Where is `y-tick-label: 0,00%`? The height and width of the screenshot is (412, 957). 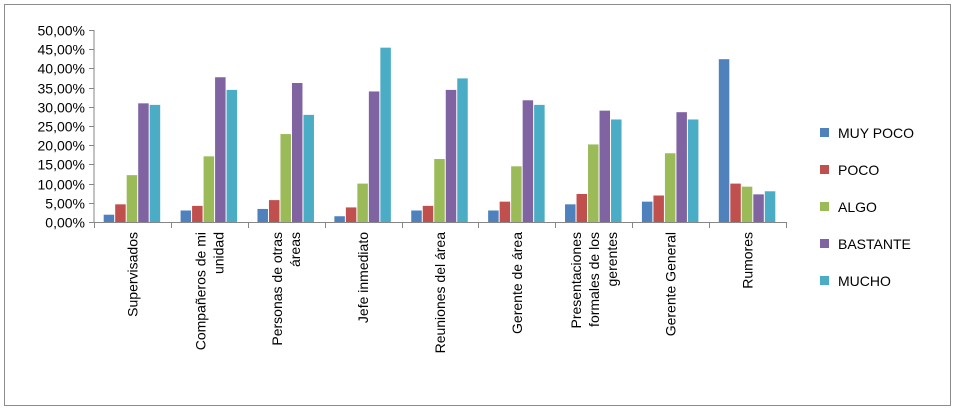 y-tick-label: 0,00% is located at coordinates (65, 223).